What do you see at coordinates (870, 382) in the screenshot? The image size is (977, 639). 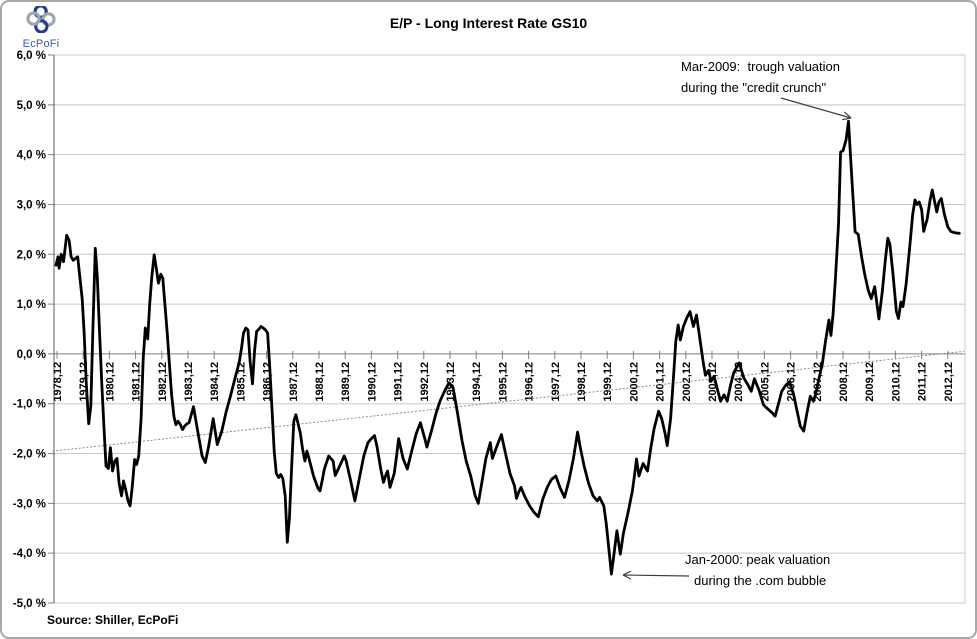 I see `x-tick-label: 2009,12` at bounding box center [870, 382].